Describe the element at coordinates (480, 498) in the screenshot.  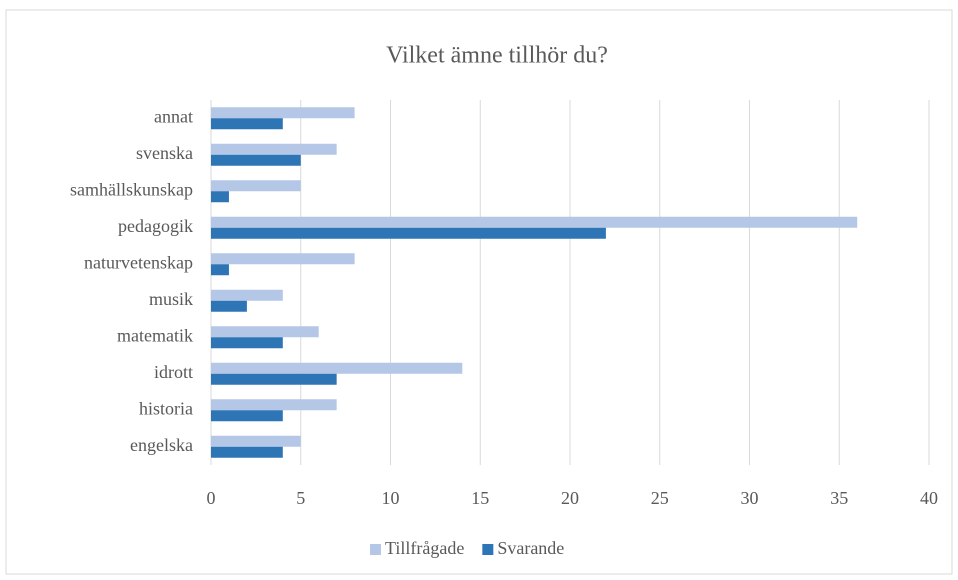
I see `x-tick-label: 15` at that location.